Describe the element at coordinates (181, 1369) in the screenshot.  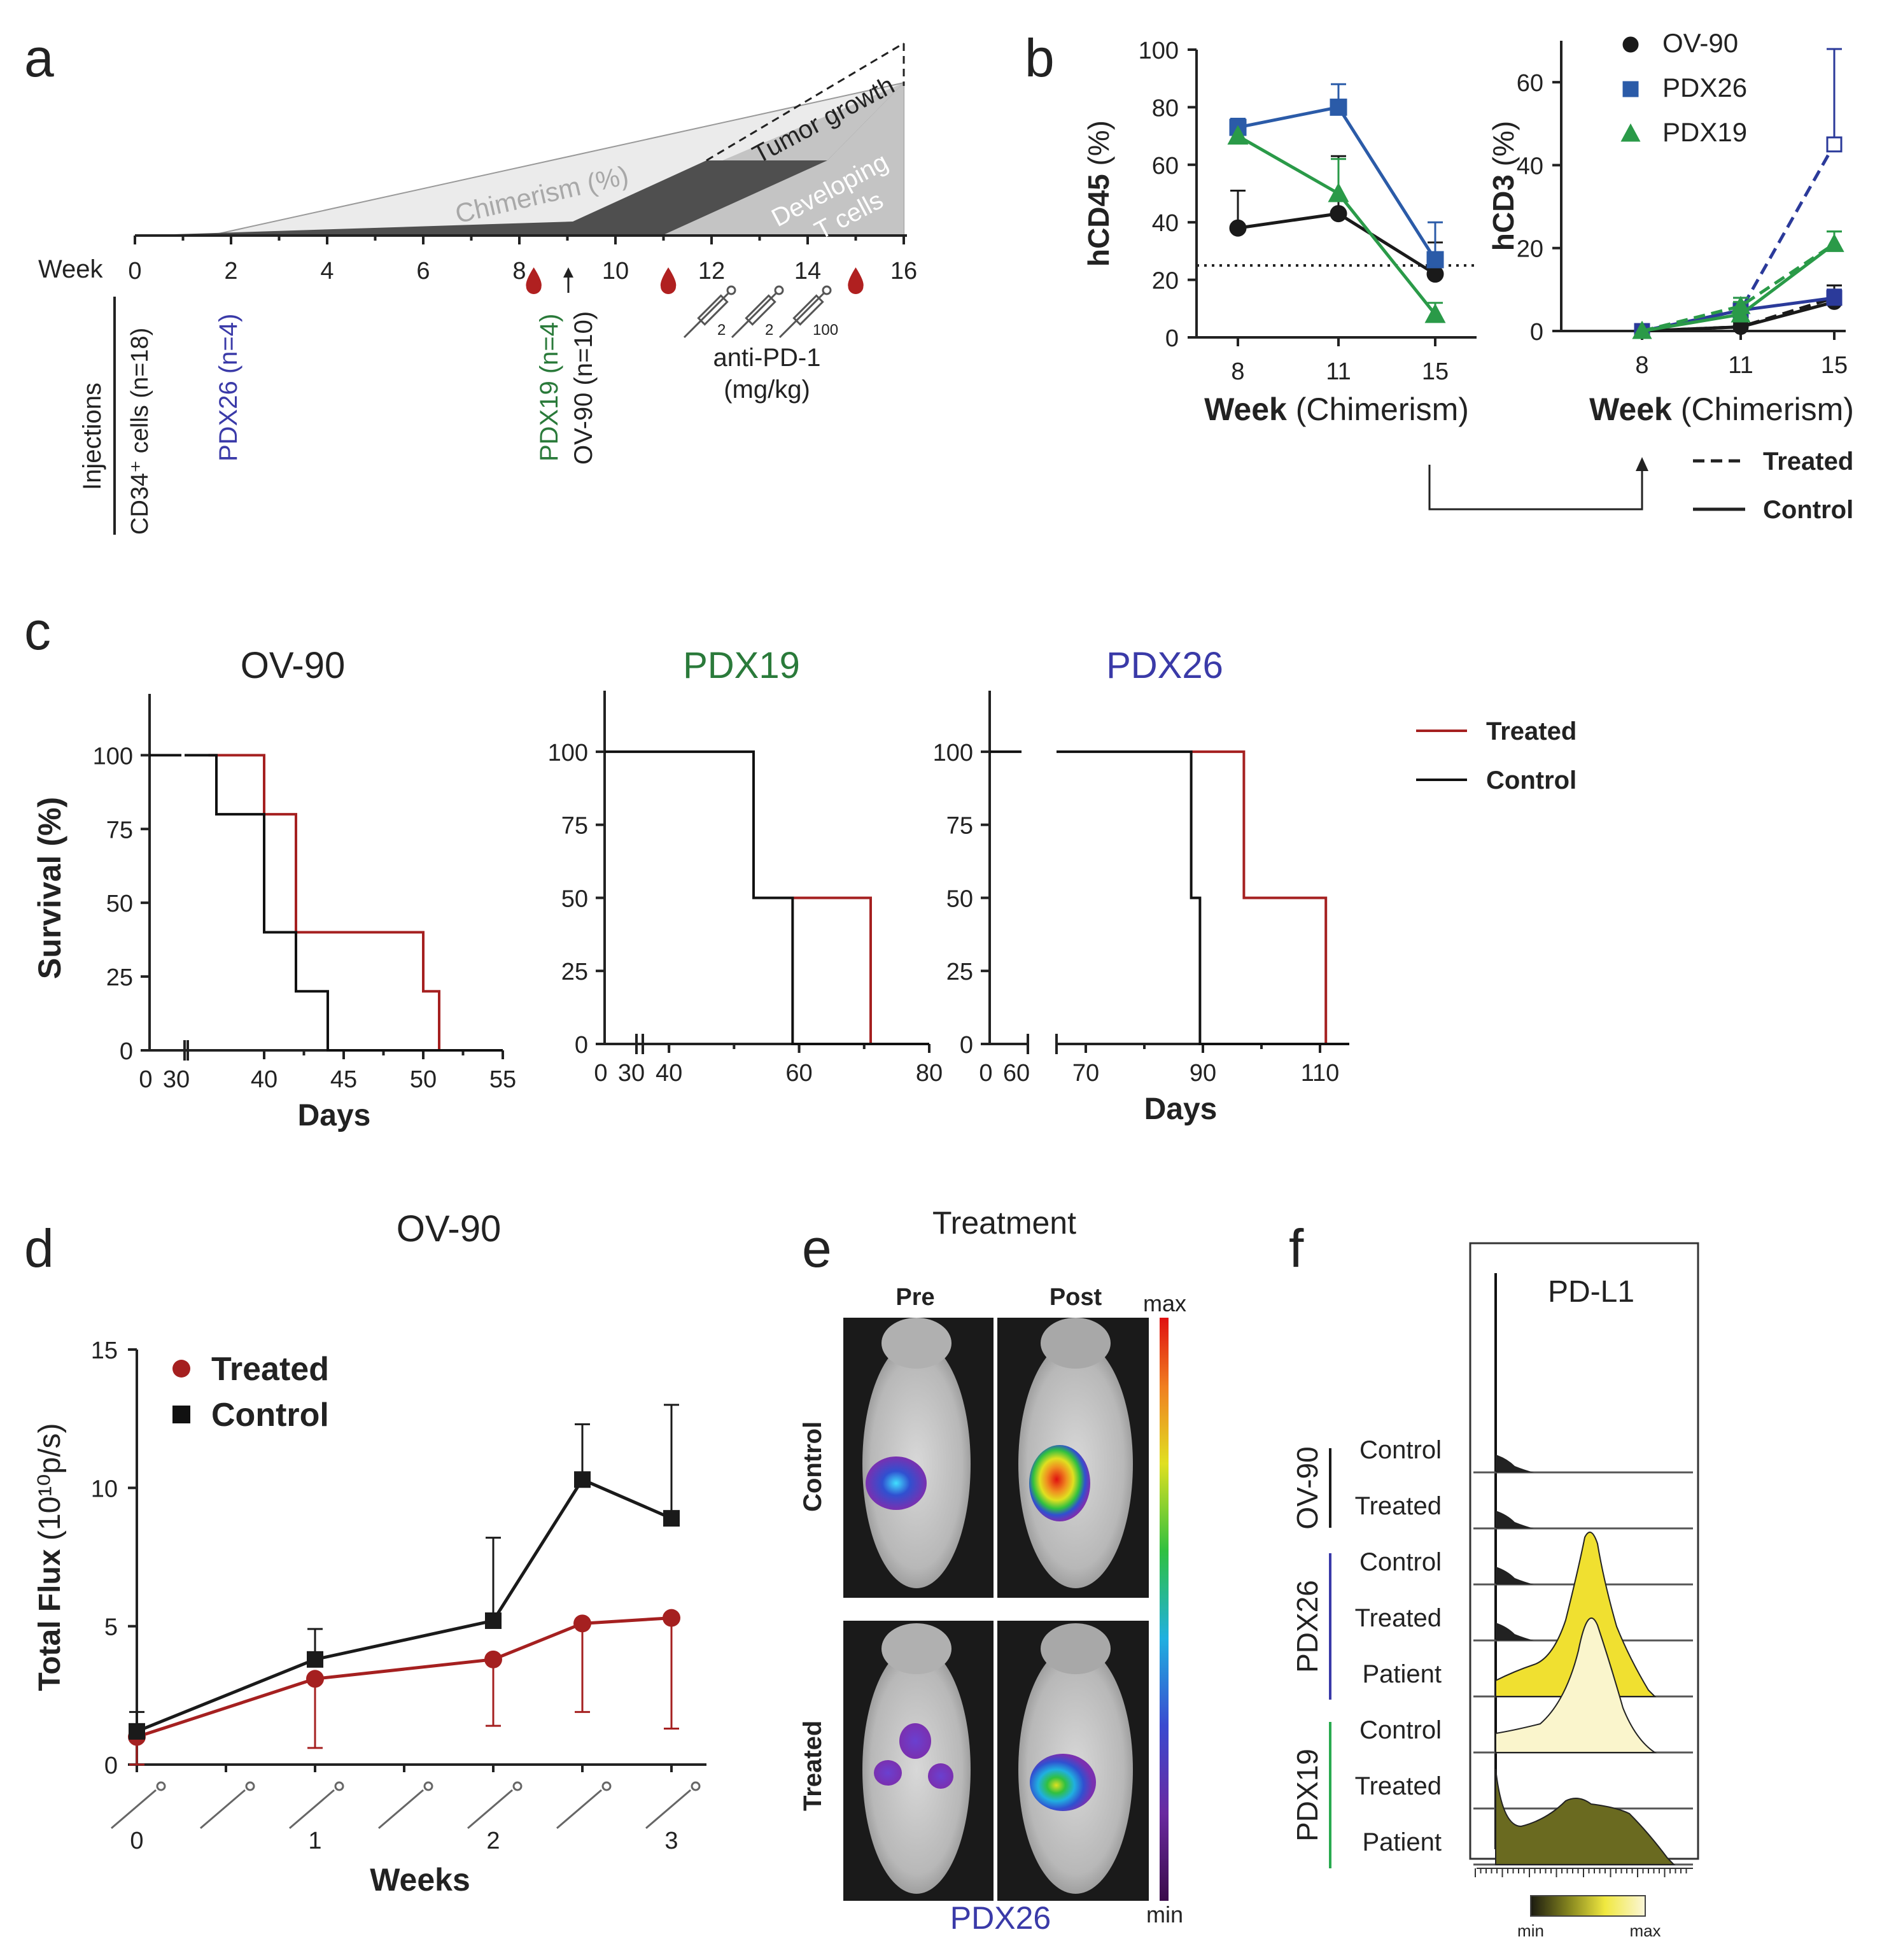
I see `legend-treated-marker` at that location.